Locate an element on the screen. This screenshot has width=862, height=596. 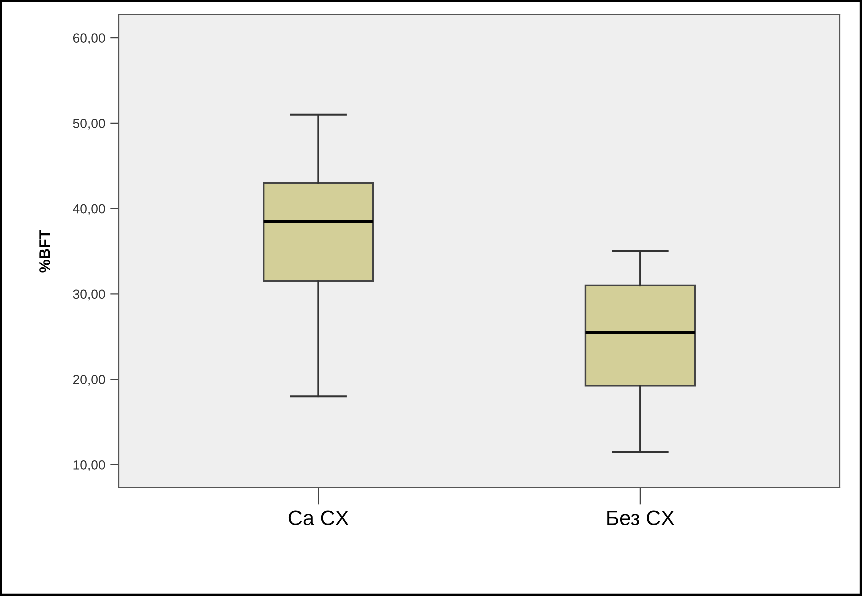
y-tick-label: 20,00 is located at coordinates (89, 380).